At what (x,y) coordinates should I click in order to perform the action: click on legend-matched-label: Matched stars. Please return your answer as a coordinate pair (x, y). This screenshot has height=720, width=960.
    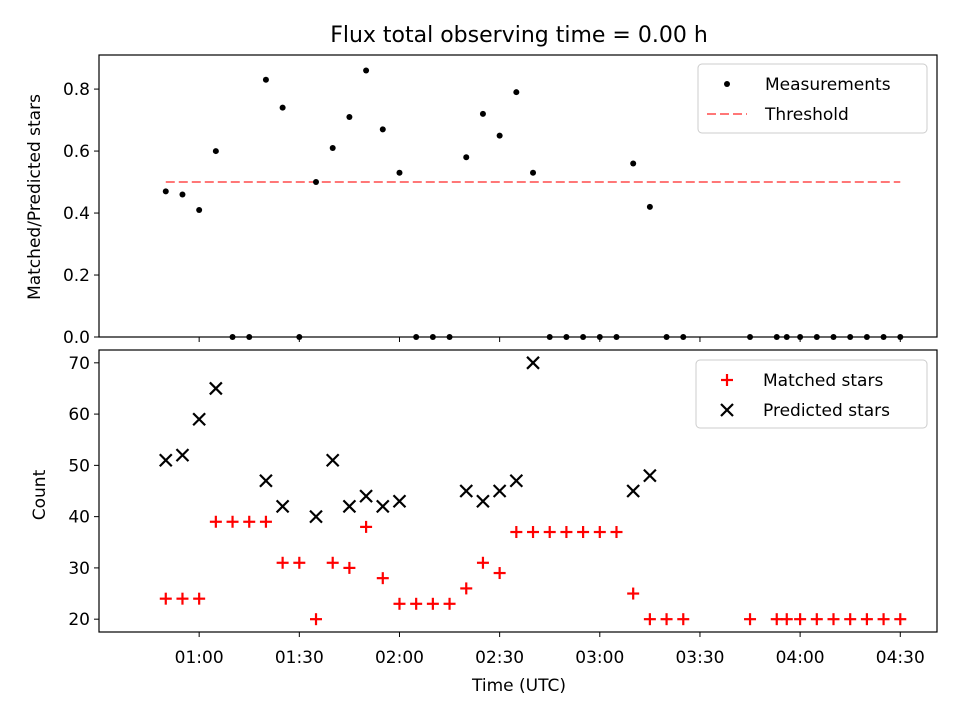
    Looking at the image, I should click on (823, 381).